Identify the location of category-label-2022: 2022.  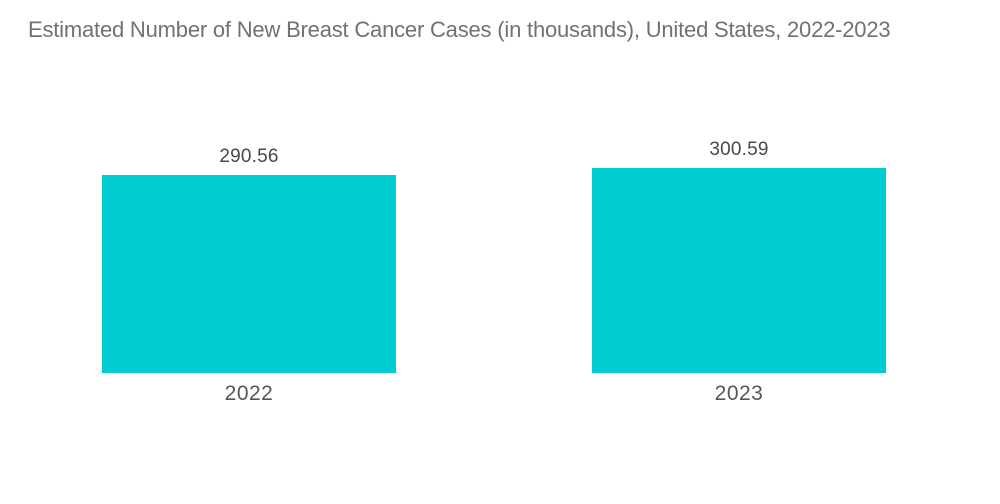
(249, 393).